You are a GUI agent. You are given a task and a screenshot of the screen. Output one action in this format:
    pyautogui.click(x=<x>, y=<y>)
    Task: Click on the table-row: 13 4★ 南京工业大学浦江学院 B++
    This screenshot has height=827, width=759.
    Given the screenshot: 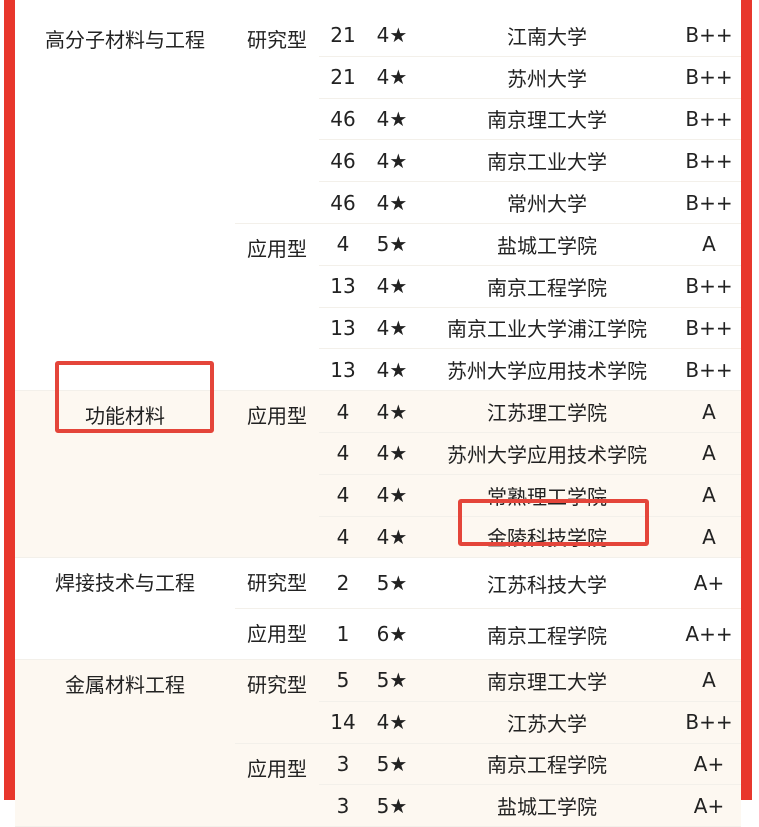 What is the action you would take?
    pyautogui.click(x=378, y=328)
    